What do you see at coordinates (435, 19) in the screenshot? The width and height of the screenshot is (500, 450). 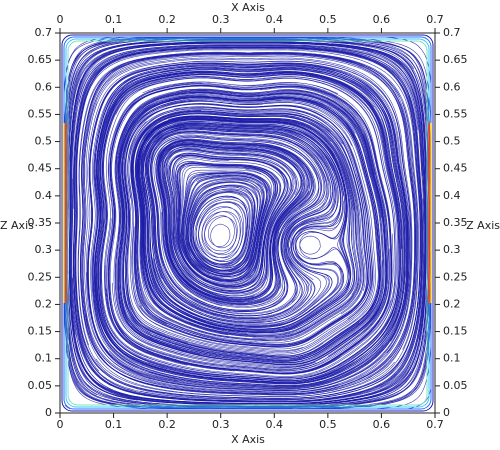 I see `x-tick-label-top: 0.7` at bounding box center [435, 19].